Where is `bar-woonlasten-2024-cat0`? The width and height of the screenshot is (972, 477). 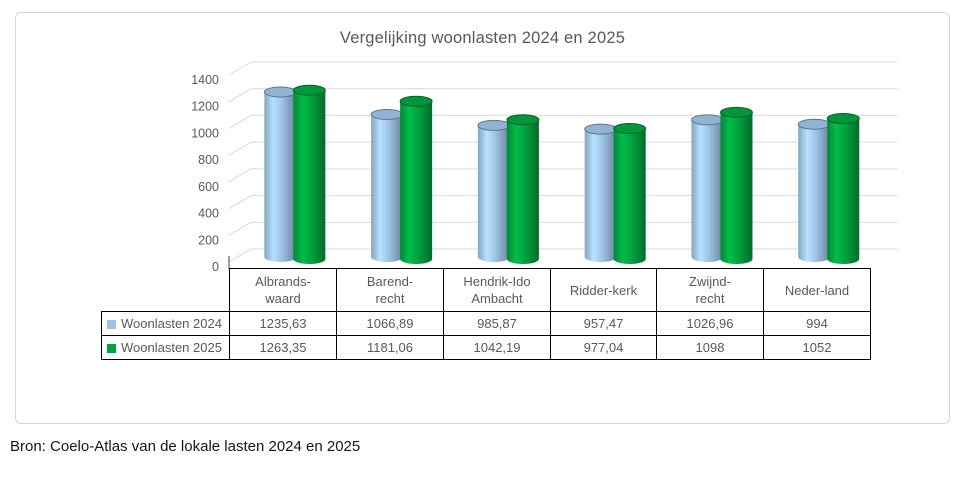 bar-woonlasten-2024-cat0 is located at coordinates (280, 174).